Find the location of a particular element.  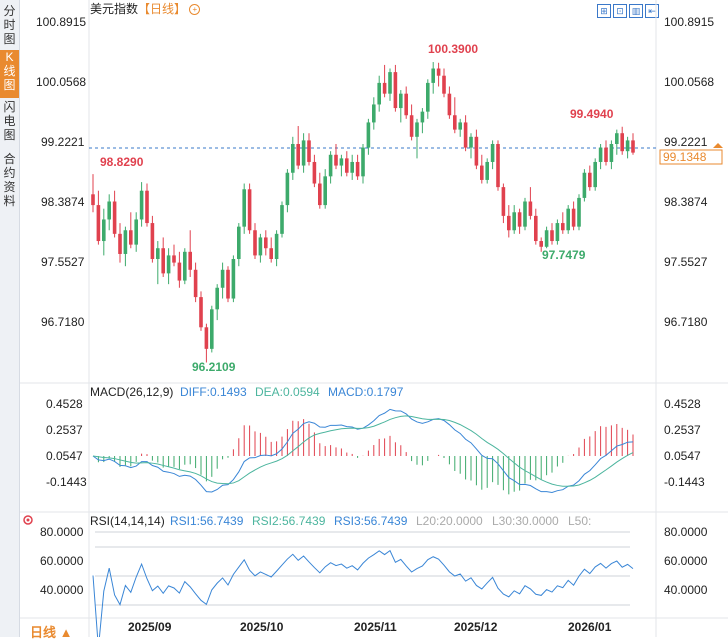

chart-mode-icon: ▥ is located at coordinates (636, 11).